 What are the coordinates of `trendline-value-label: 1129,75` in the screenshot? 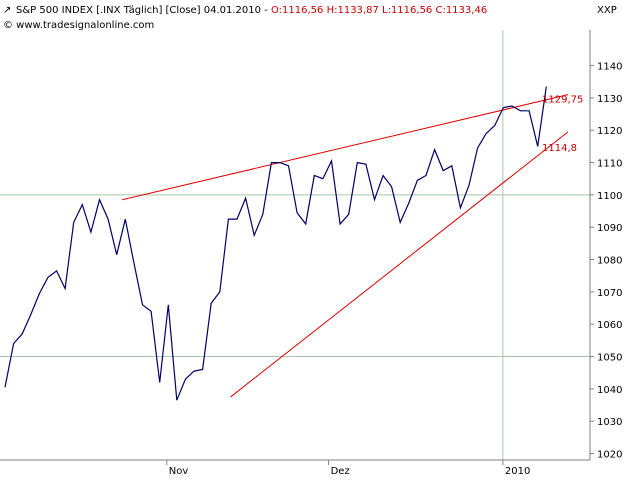 It's located at (562, 100).